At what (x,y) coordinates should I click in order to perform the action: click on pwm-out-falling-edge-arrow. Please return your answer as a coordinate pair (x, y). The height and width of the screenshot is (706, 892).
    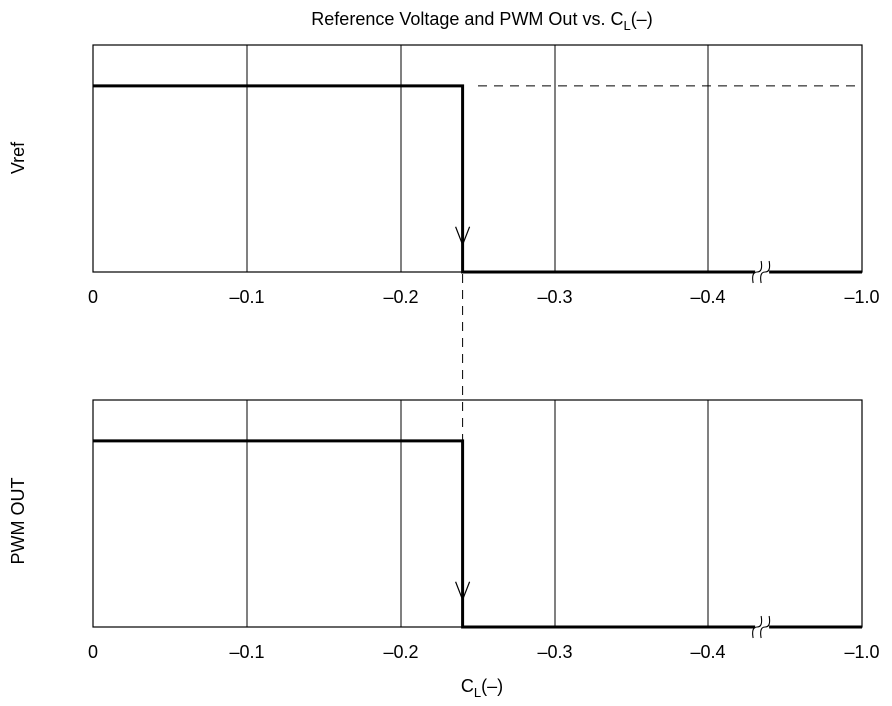
    Looking at the image, I should click on (463, 591).